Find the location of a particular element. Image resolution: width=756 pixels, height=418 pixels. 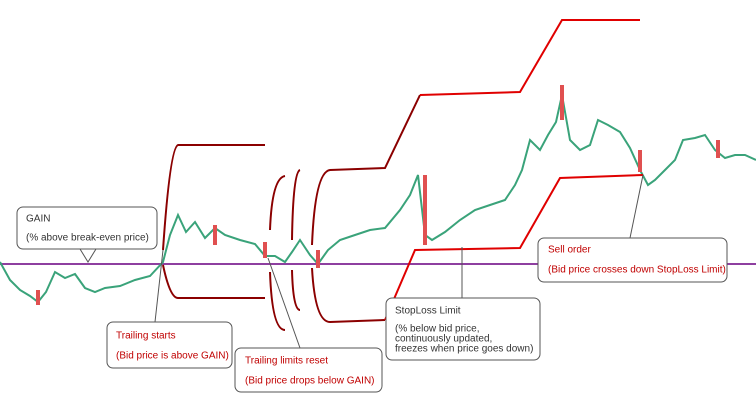

stoploss-detail: (% below bid price, is located at coordinates (437, 329).